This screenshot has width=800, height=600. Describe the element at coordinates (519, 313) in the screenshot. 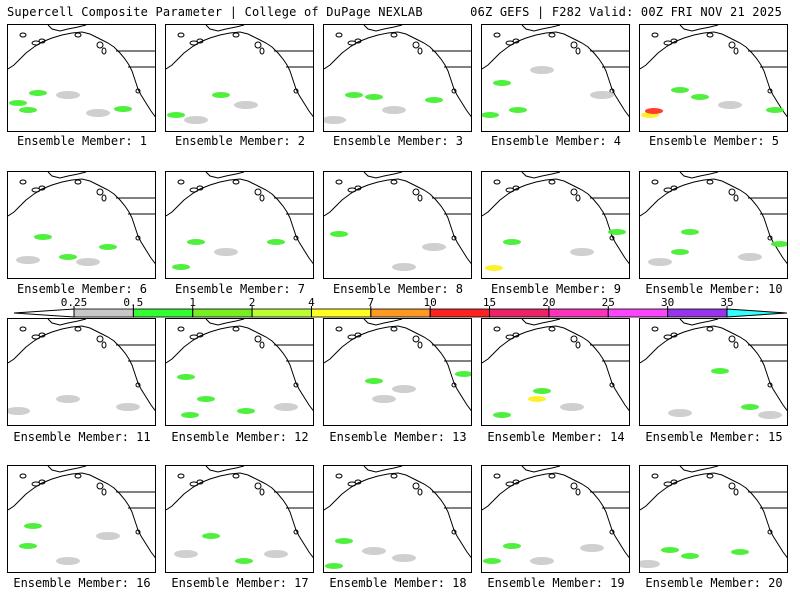

I see `colorbar-segment` at that location.